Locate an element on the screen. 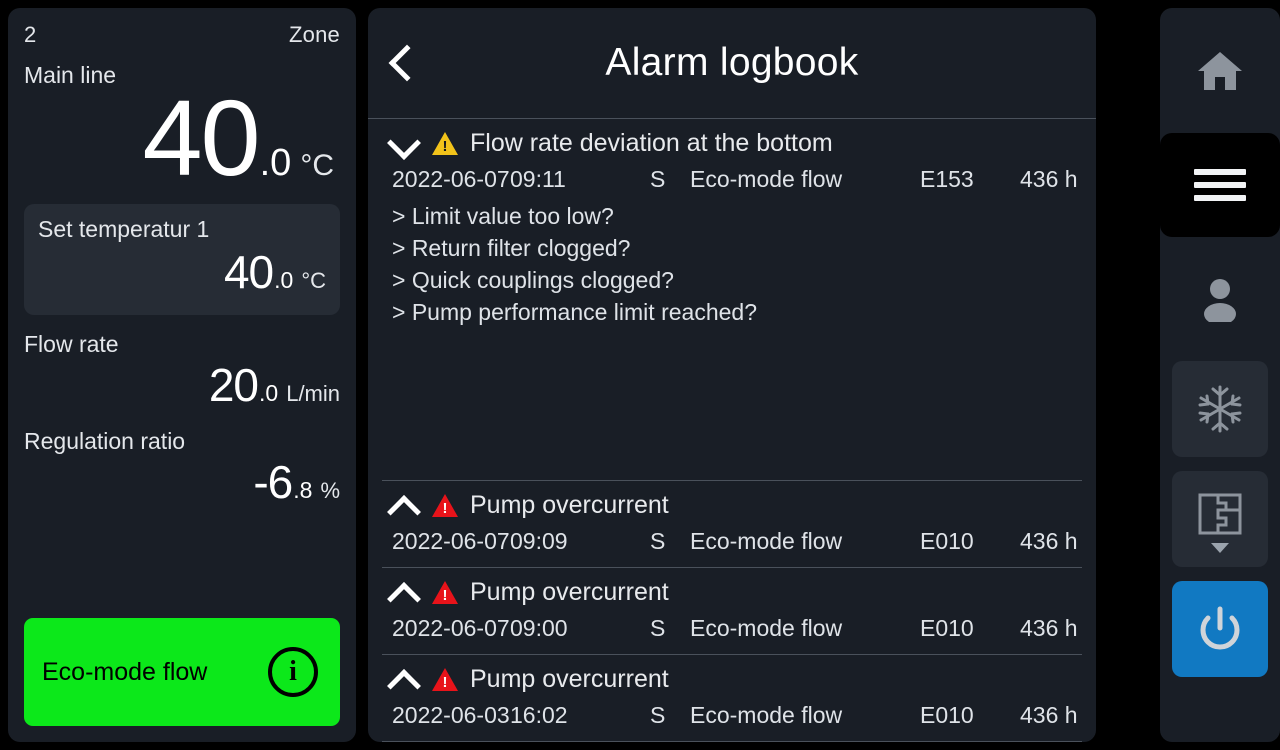 The width and height of the screenshot is (1280, 750). set-temperature-value: 40 is located at coordinates (248, 272).